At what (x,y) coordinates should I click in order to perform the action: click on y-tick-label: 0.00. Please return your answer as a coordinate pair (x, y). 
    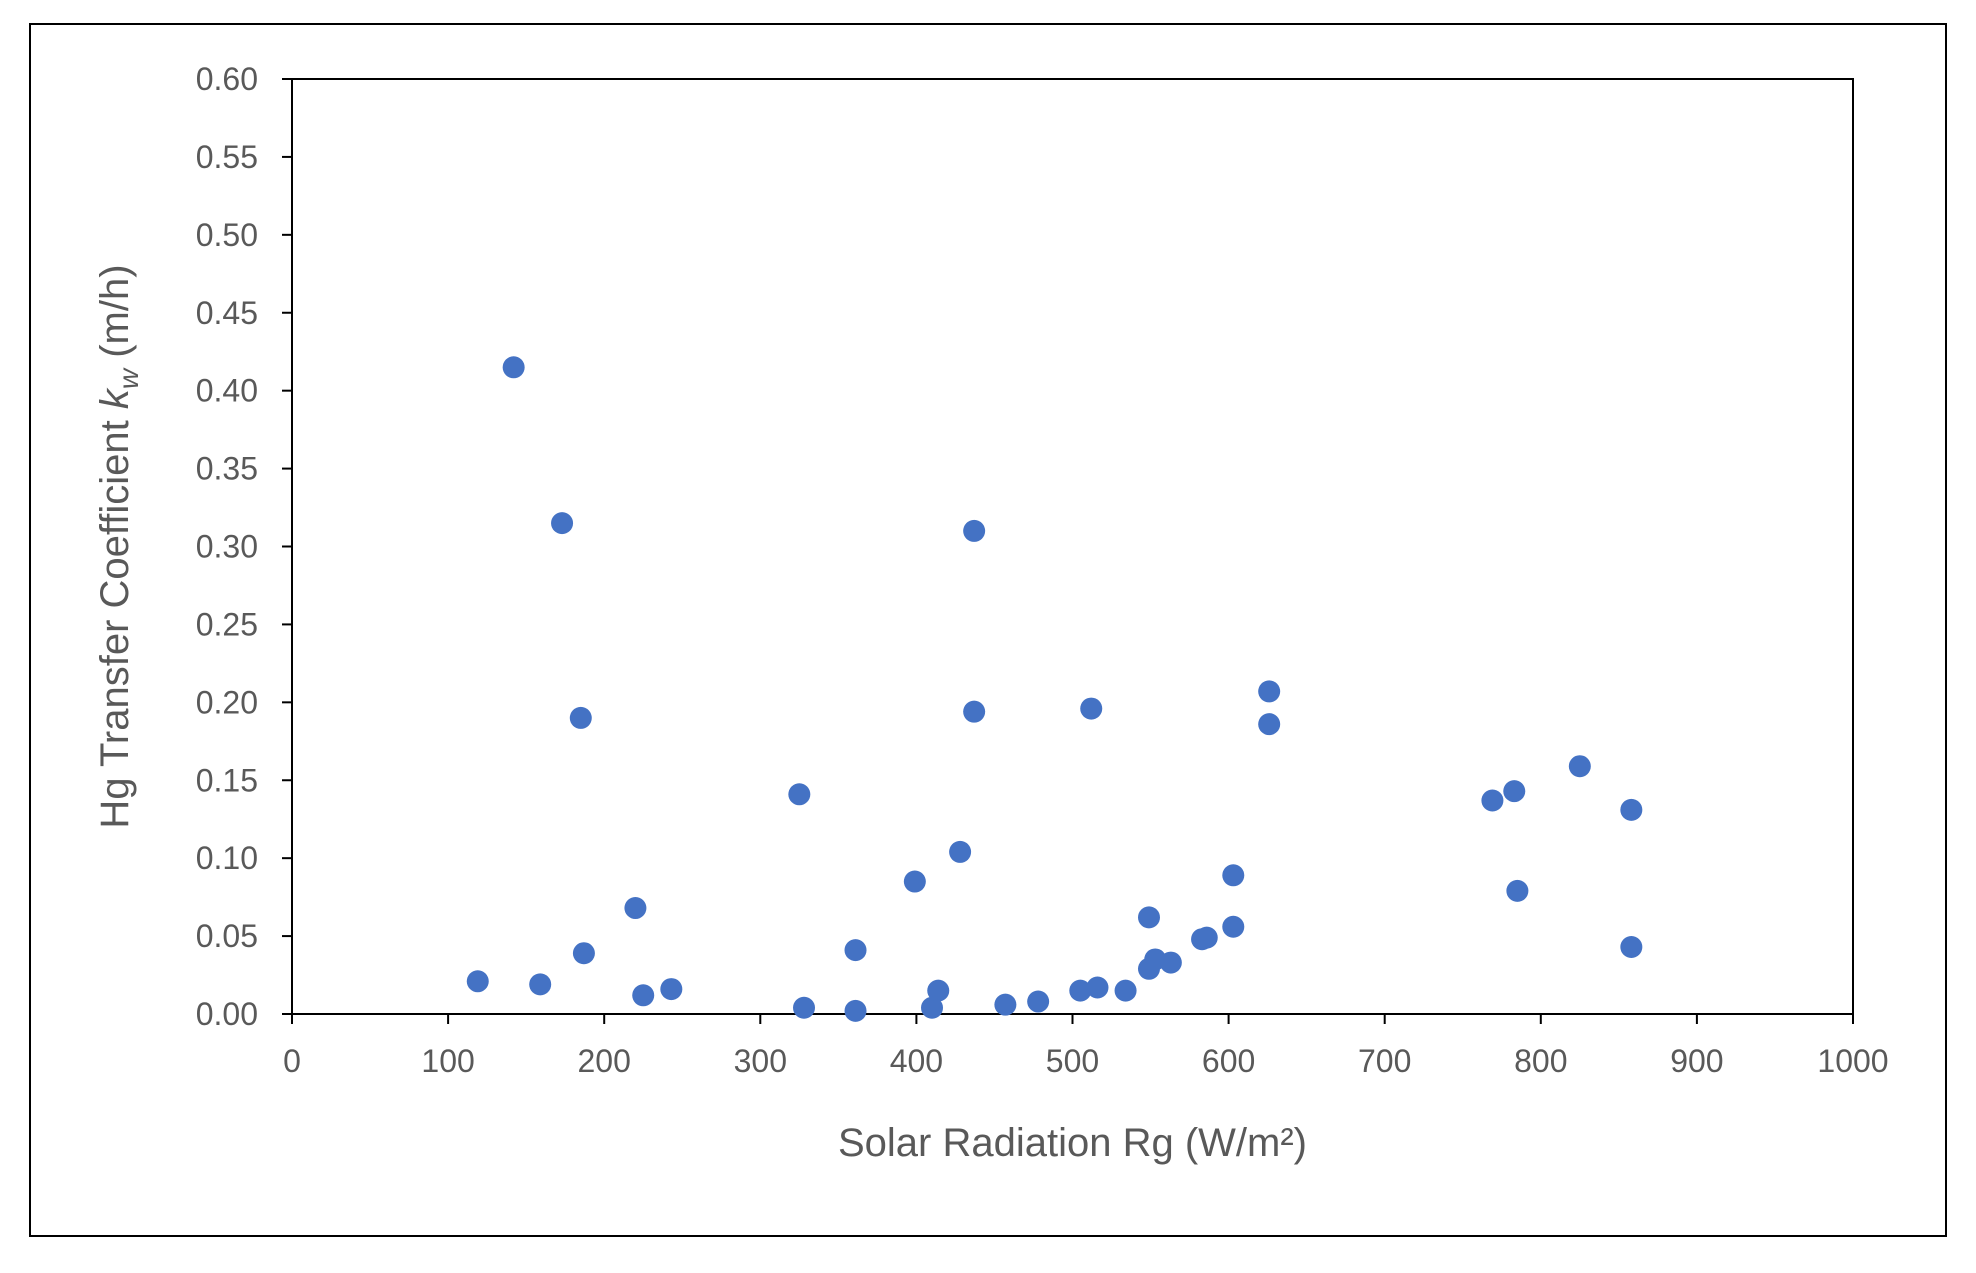
    Looking at the image, I should click on (227, 1014).